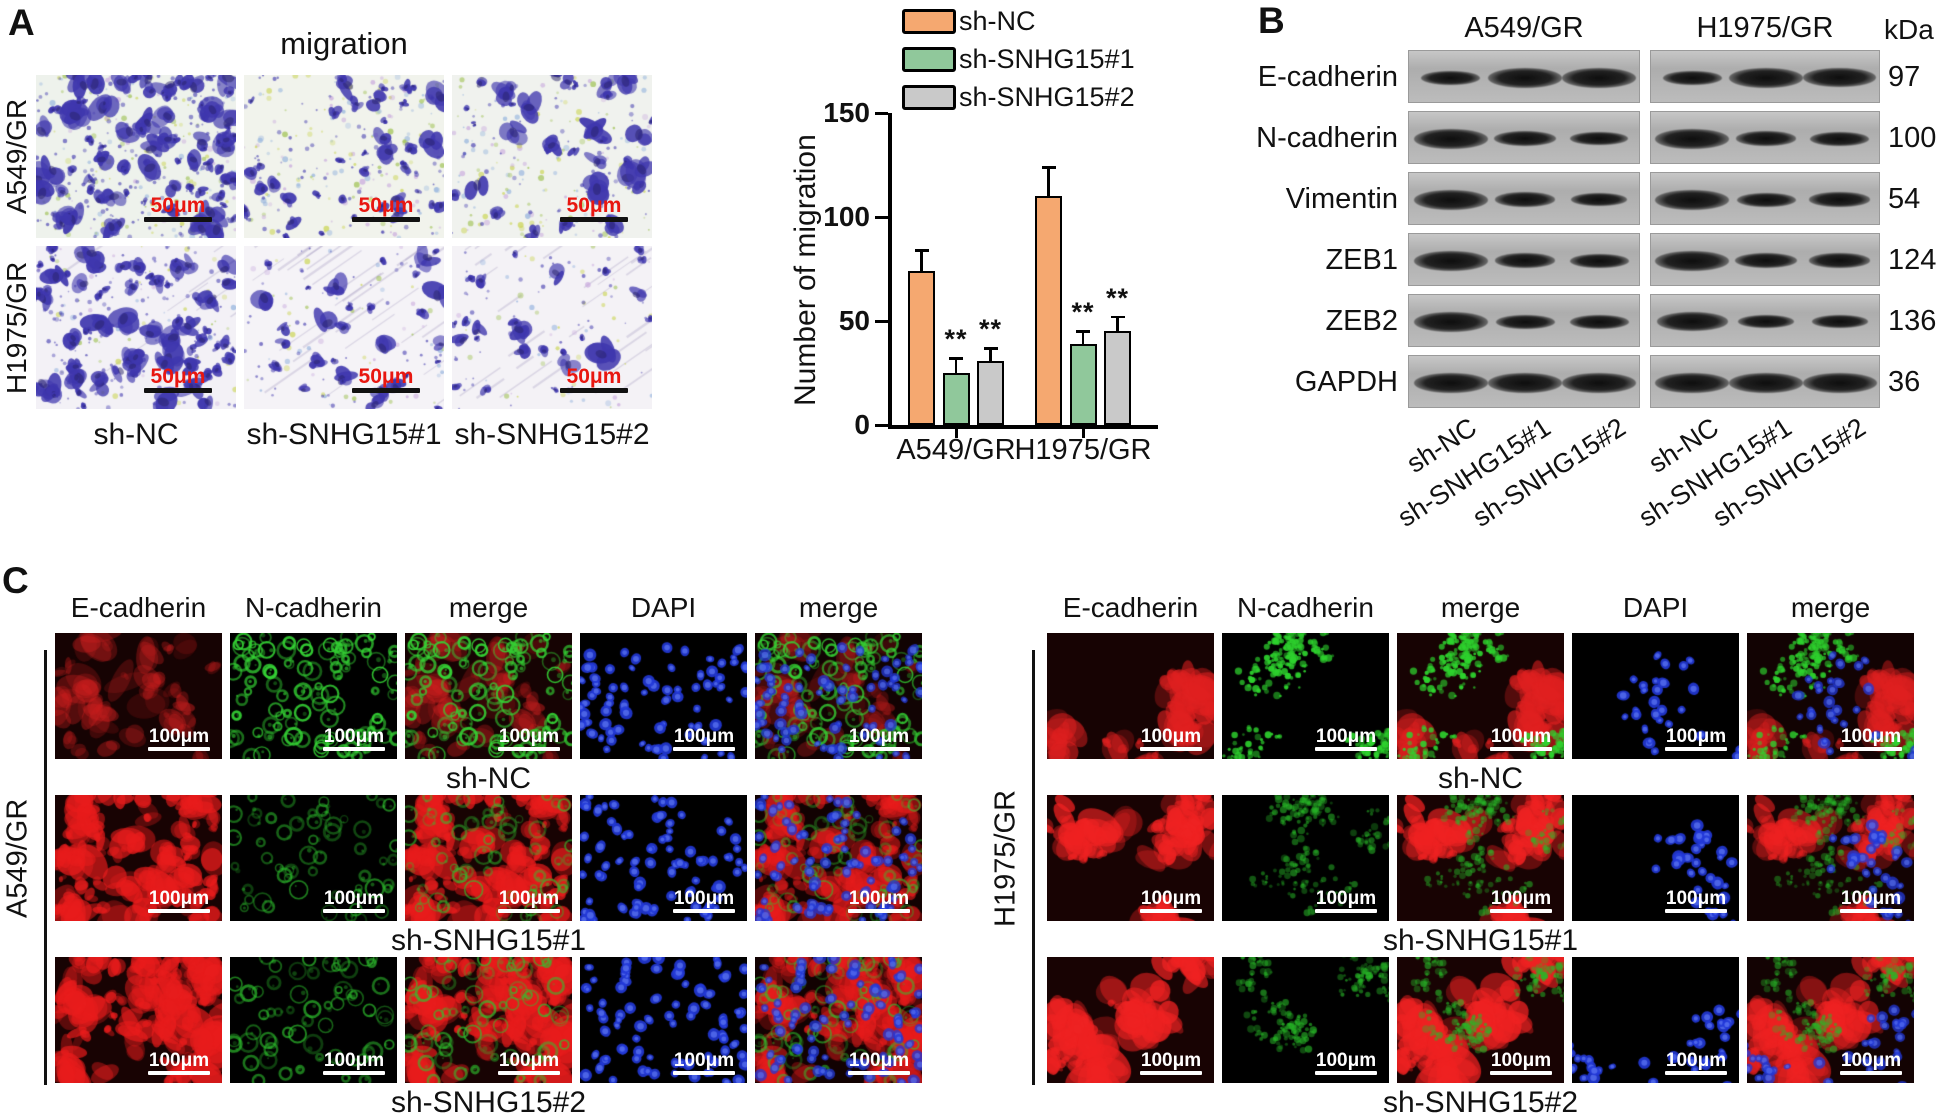  Describe the element at coordinates (552, 434) in the screenshot. I see `panel-a-col-label-sh-SNHG15#2: sh-SNHG15#2` at that location.